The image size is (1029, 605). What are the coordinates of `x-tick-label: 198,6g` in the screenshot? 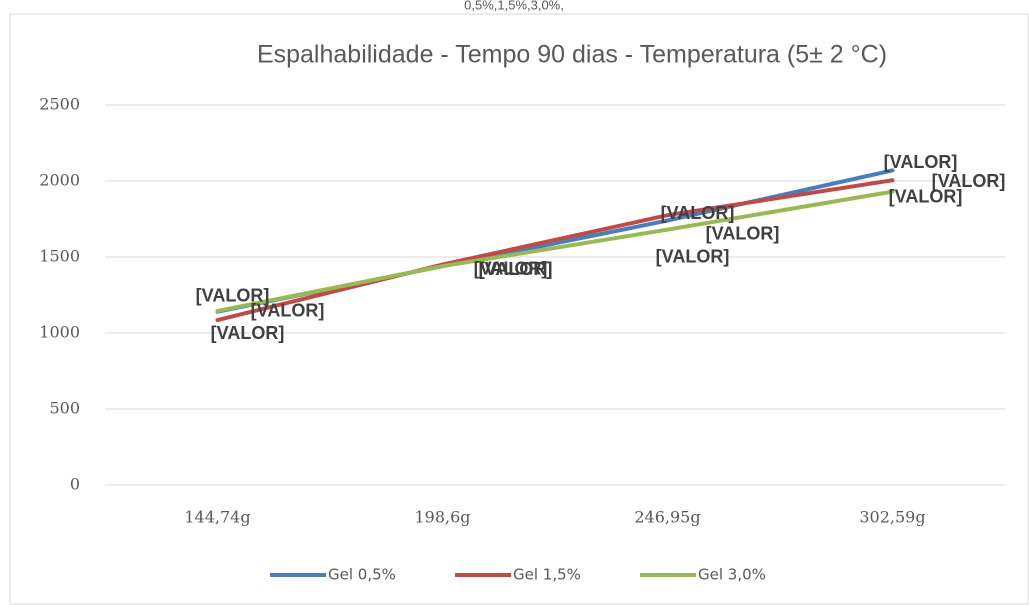 It's located at (442, 517).